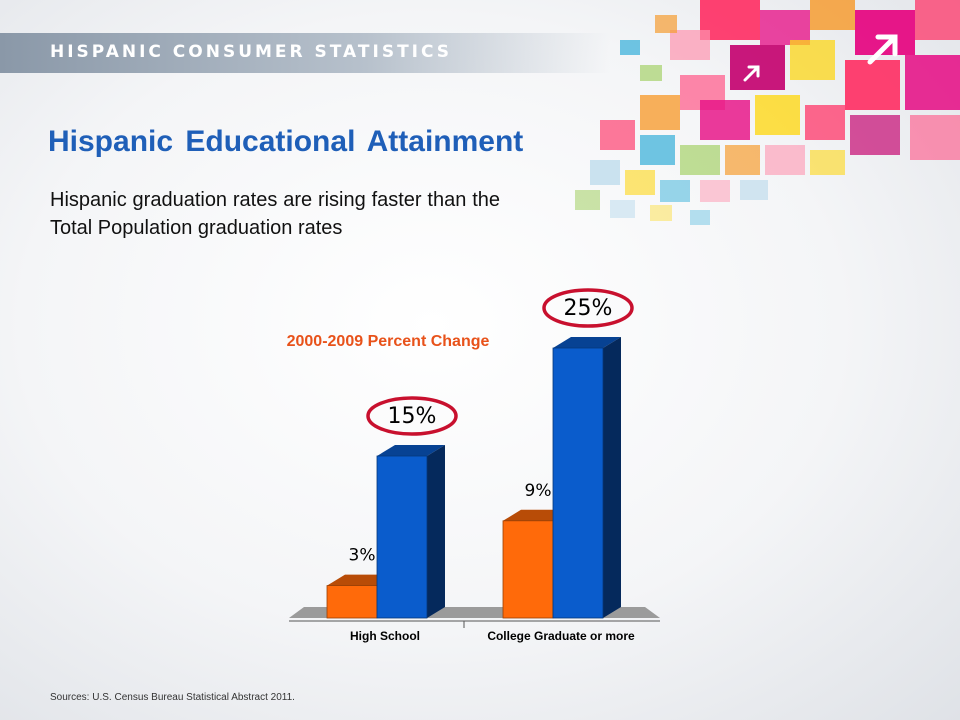  What do you see at coordinates (286, 141) in the screenshot?
I see `page-title: Hispanic Educational Attainment` at bounding box center [286, 141].